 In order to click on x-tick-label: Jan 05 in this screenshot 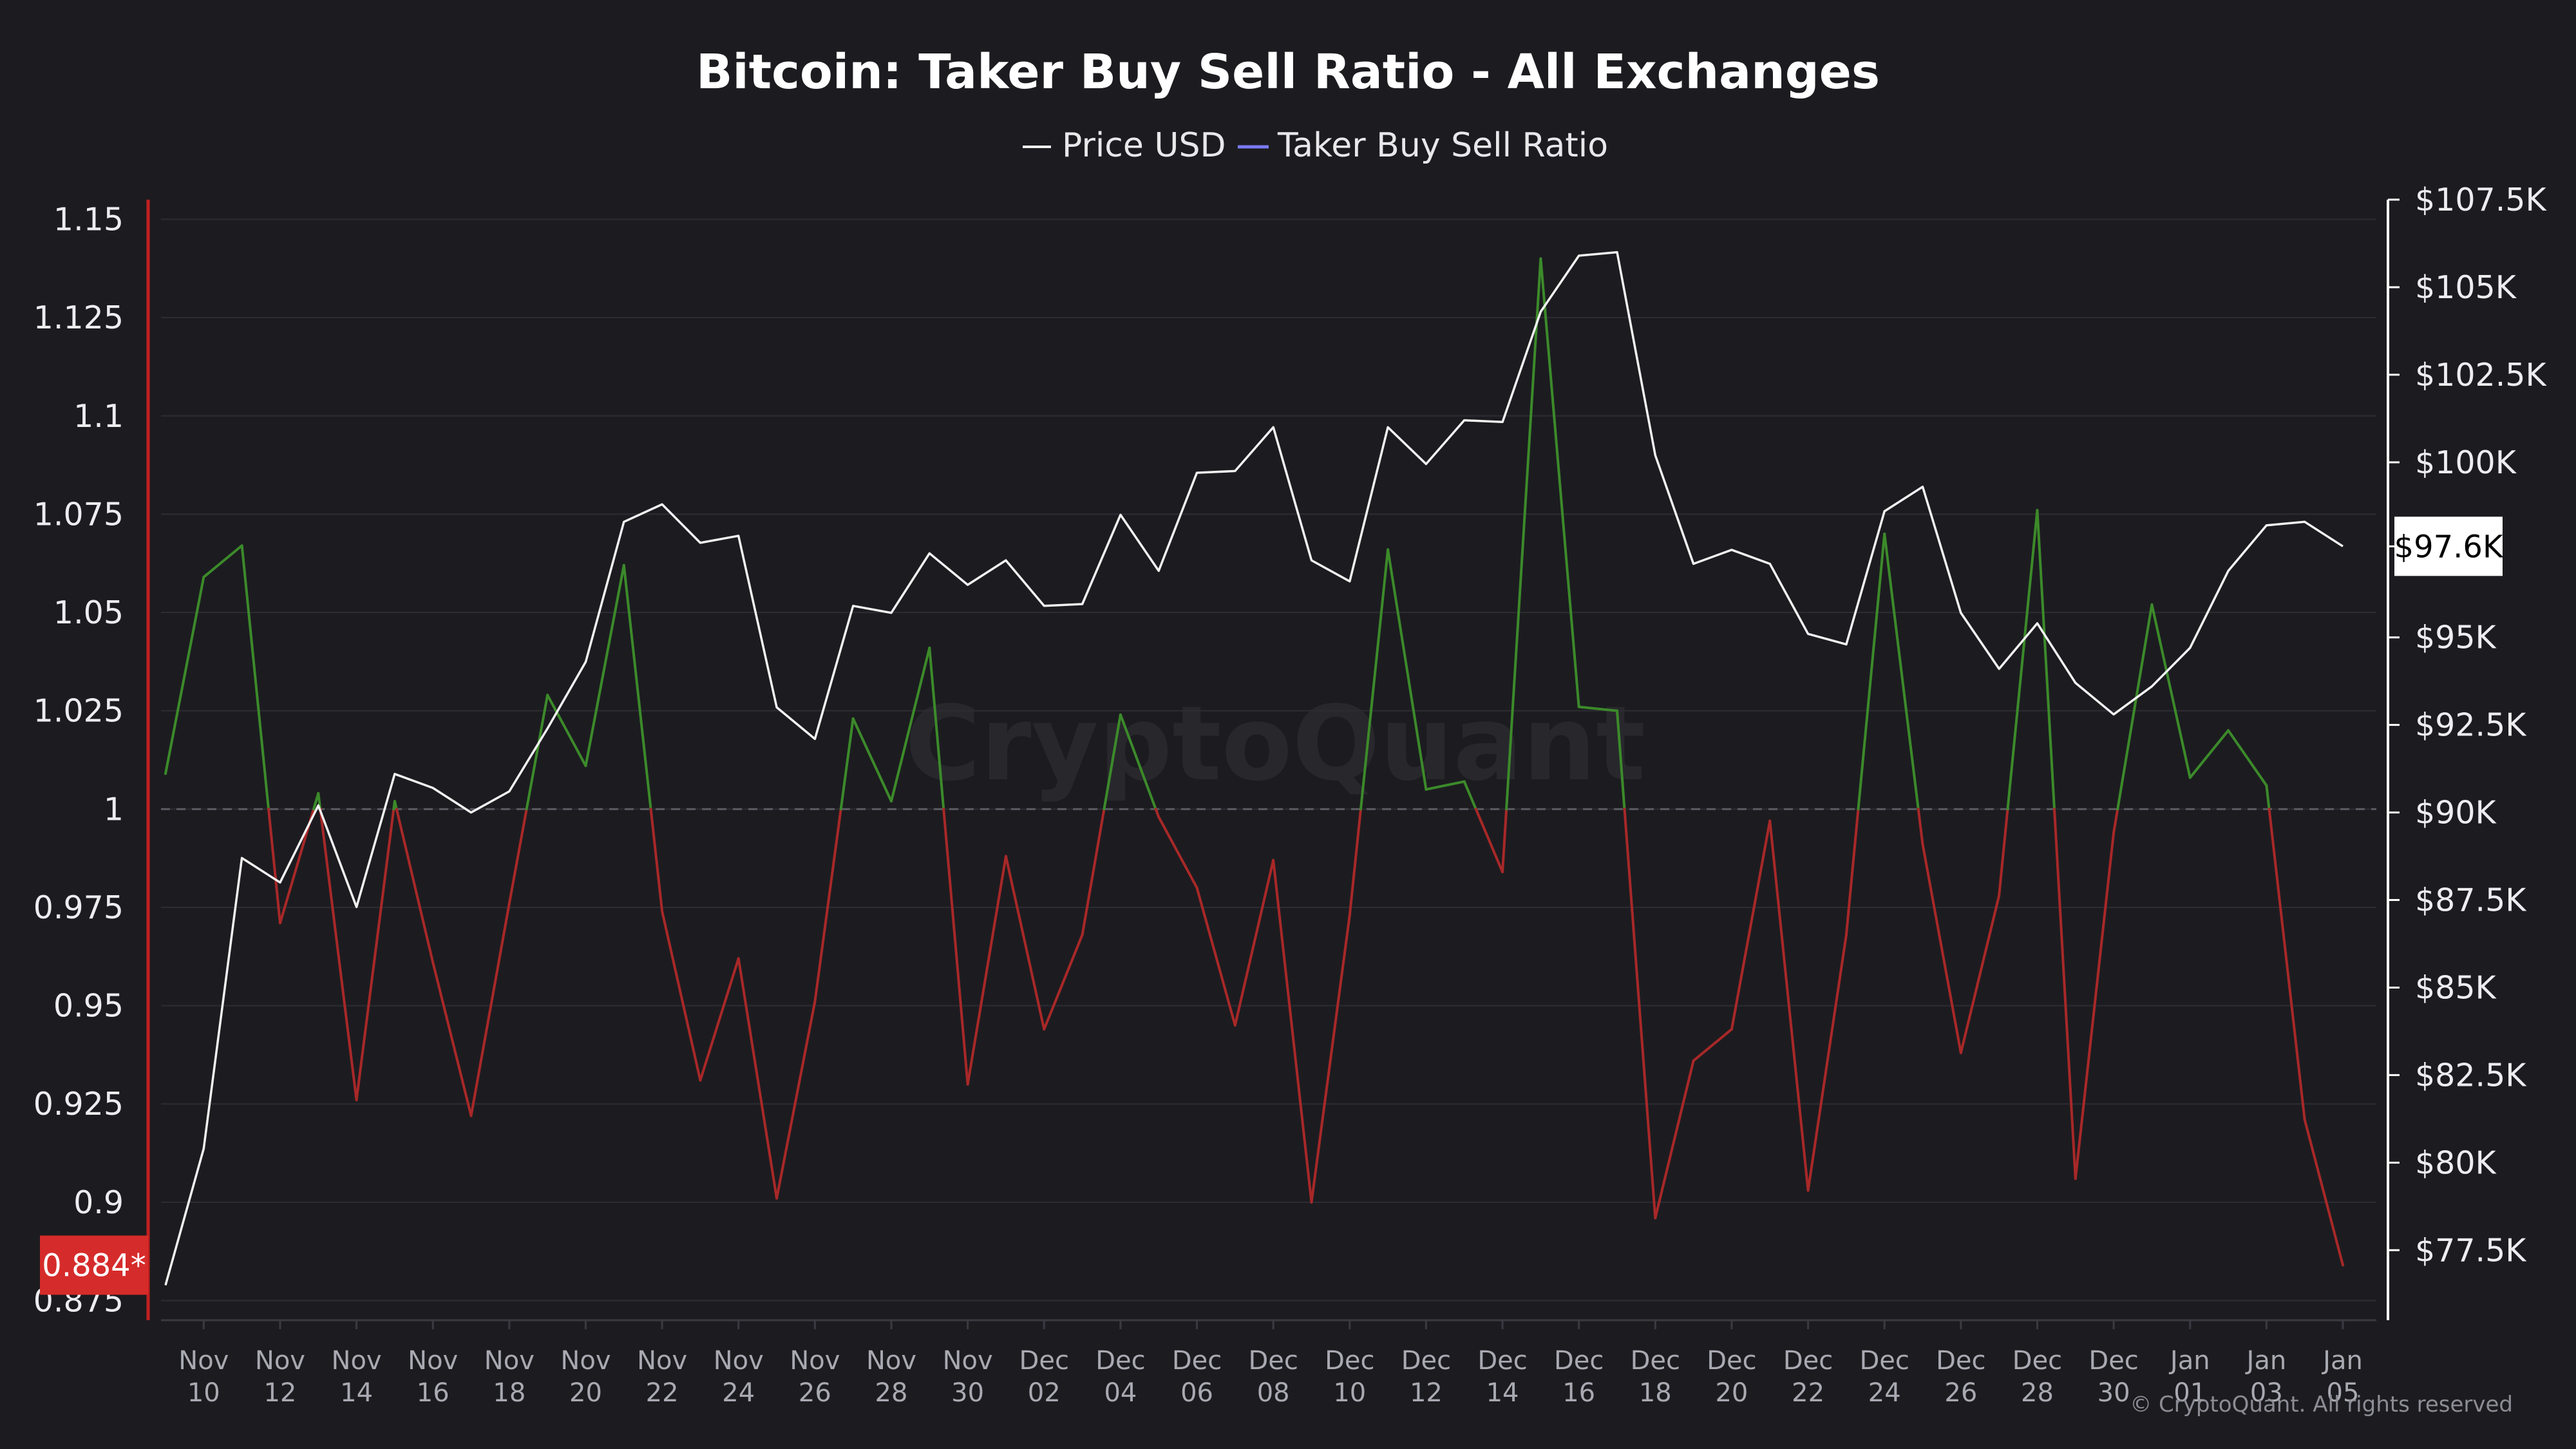, I will do `click(2342, 1377)`.